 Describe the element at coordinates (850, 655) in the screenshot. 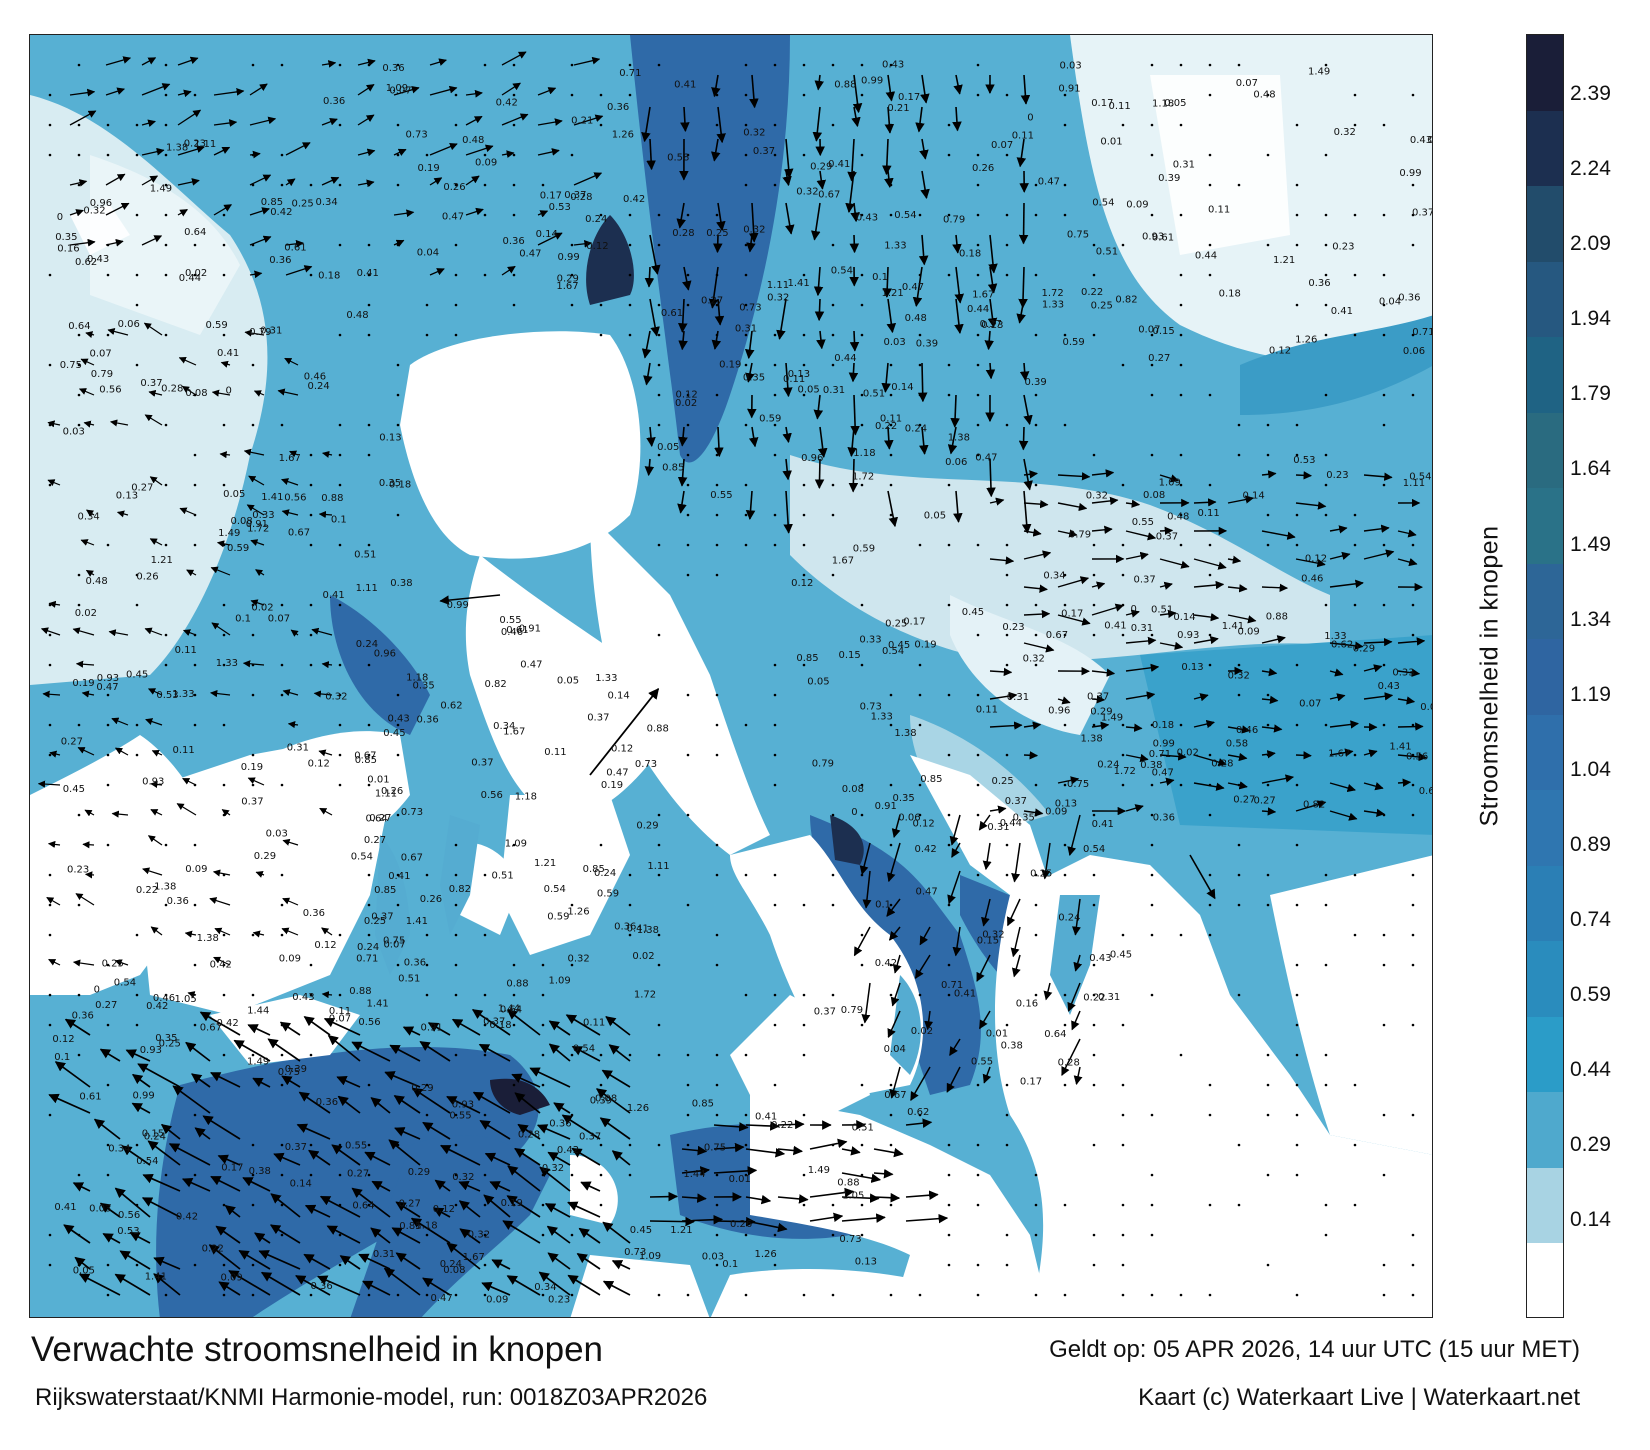

I see `speed-value-label: 0.15` at that location.